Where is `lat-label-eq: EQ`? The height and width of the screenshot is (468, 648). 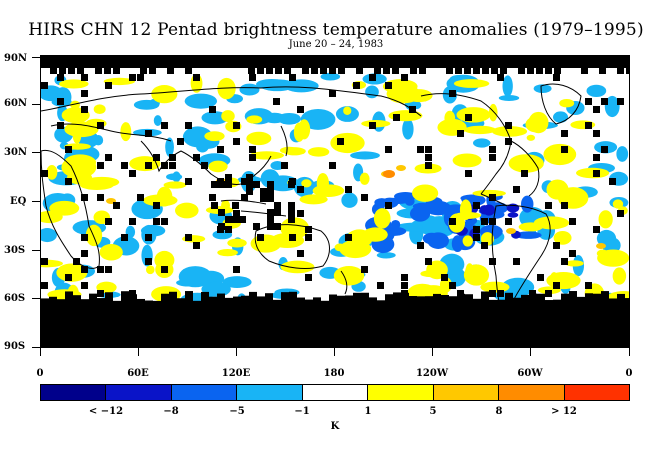 lat-label-eq: EQ is located at coordinates (18, 201).